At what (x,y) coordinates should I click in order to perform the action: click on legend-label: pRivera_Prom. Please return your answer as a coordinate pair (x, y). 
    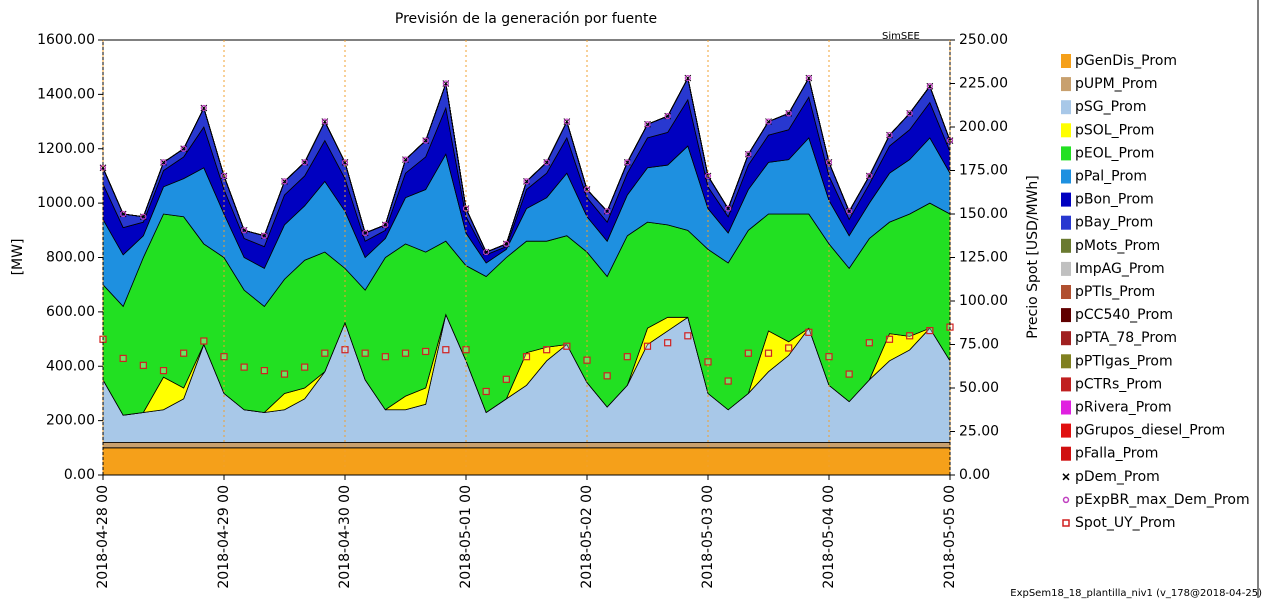
    Looking at the image, I should click on (1123, 408).